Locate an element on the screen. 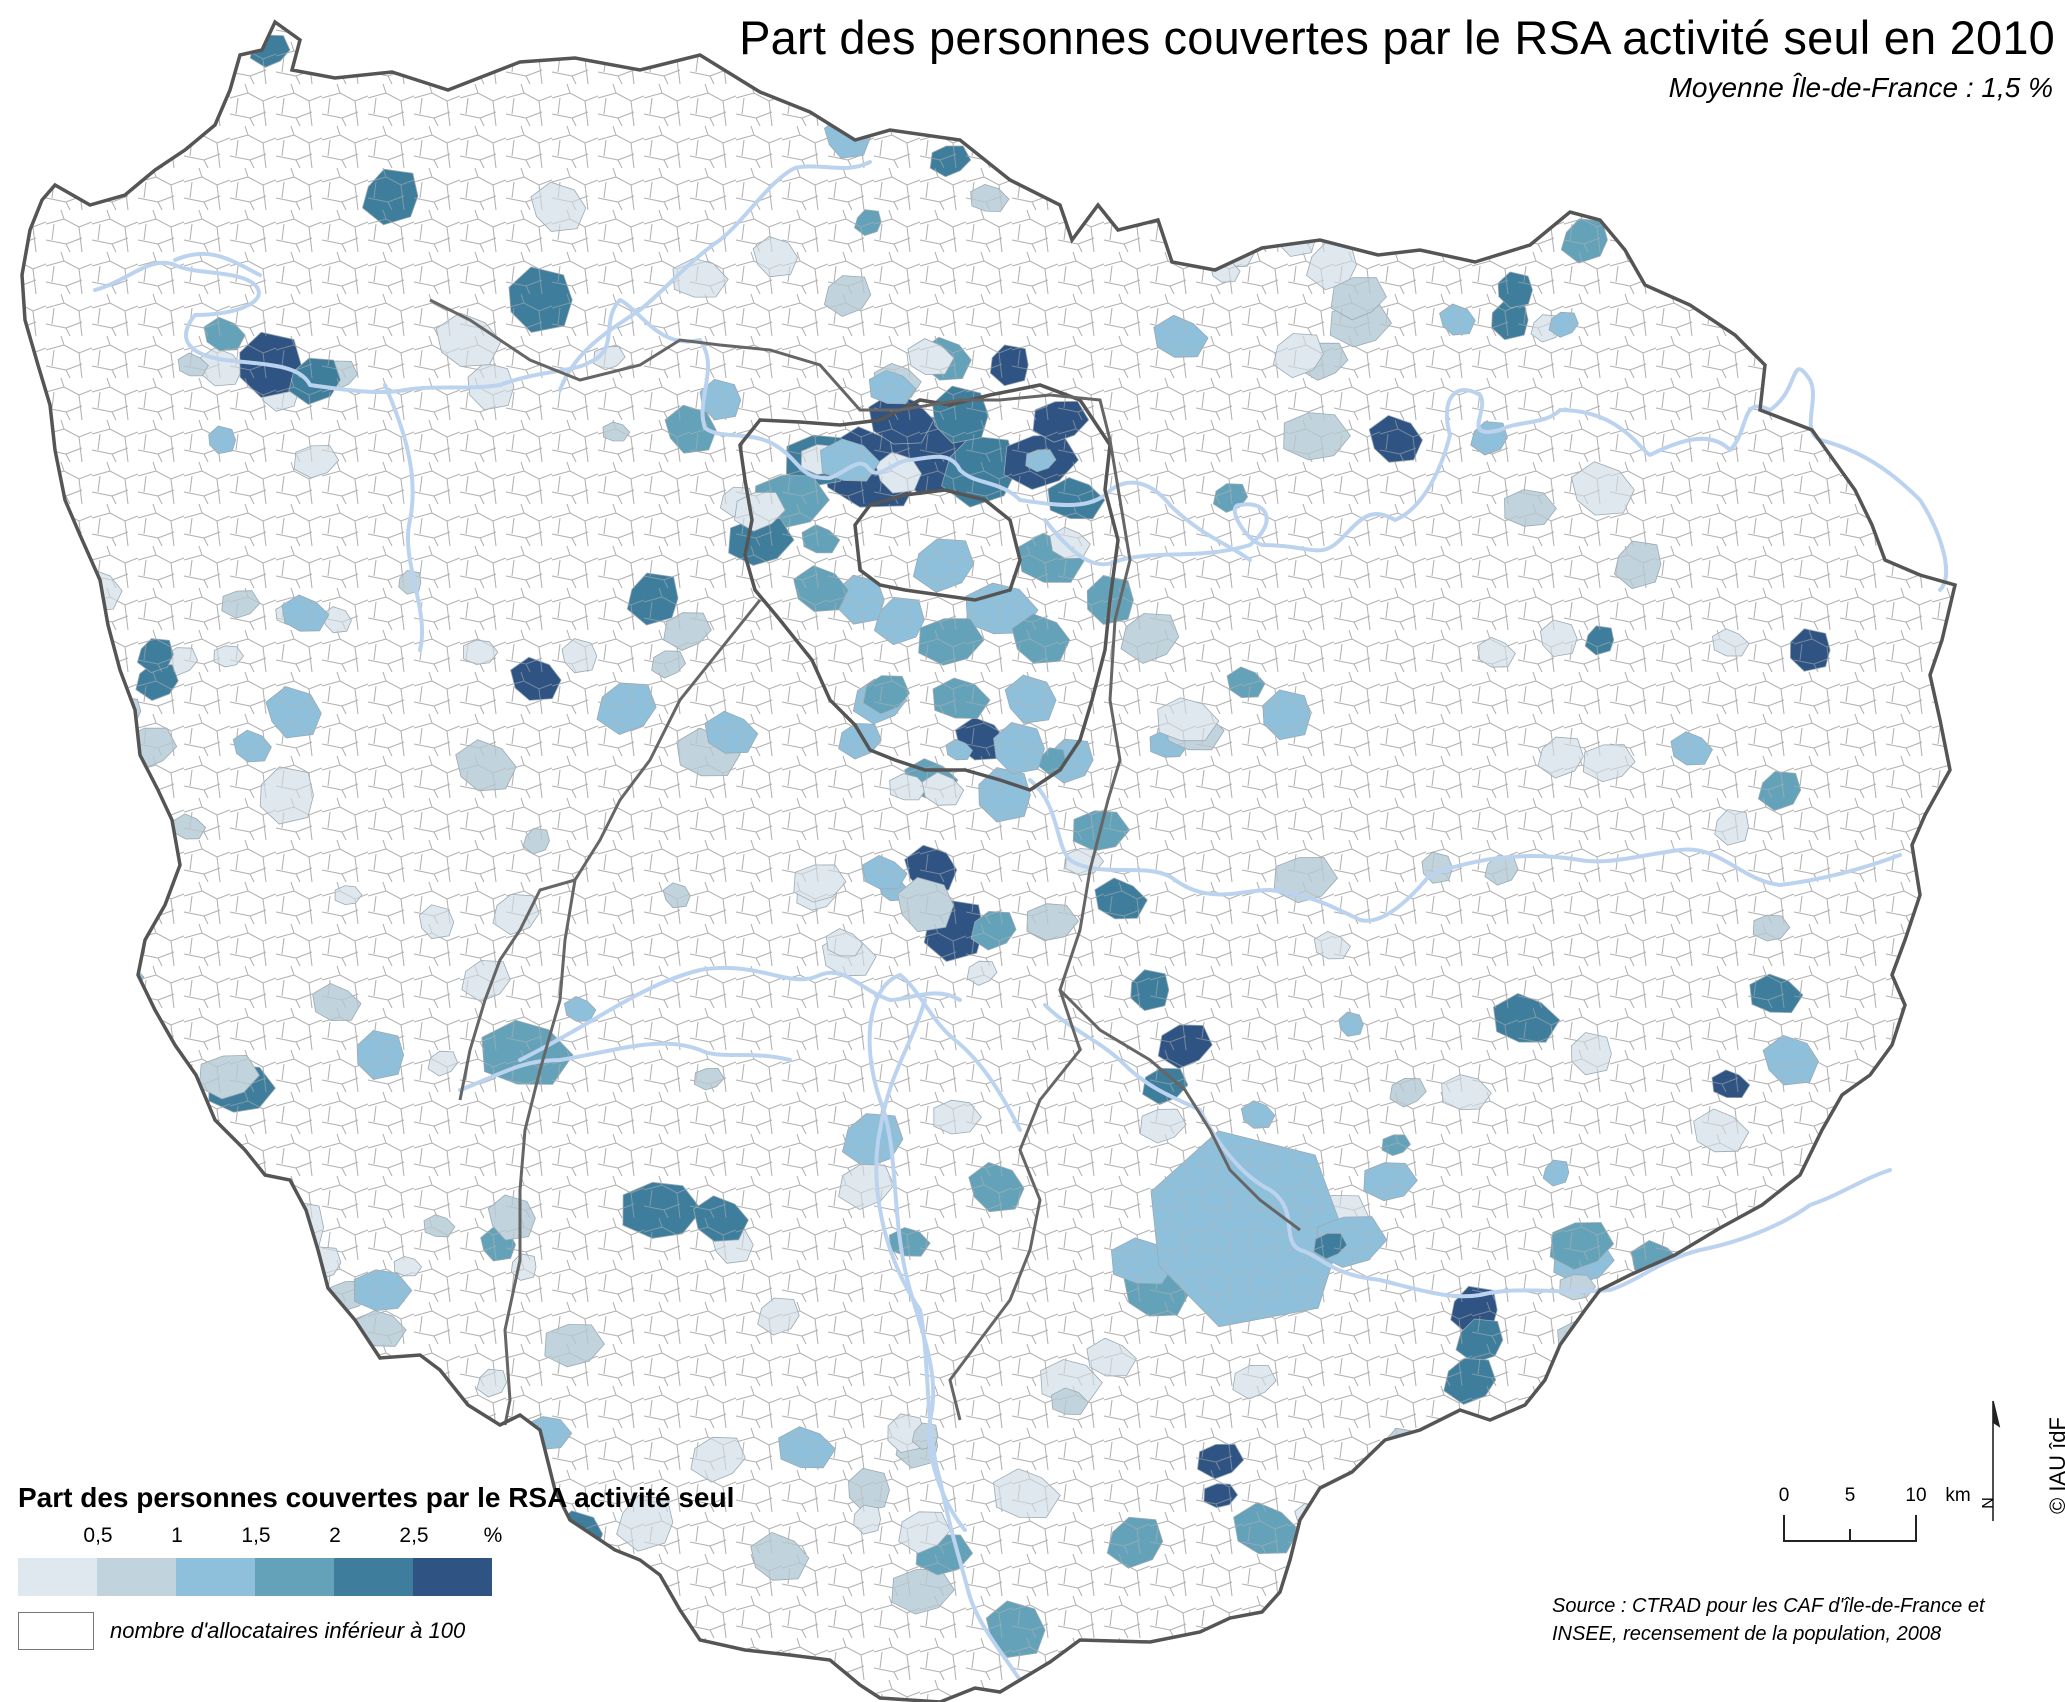 The height and width of the screenshot is (1702, 2065). river-marne is located at coordinates (1496, 479).